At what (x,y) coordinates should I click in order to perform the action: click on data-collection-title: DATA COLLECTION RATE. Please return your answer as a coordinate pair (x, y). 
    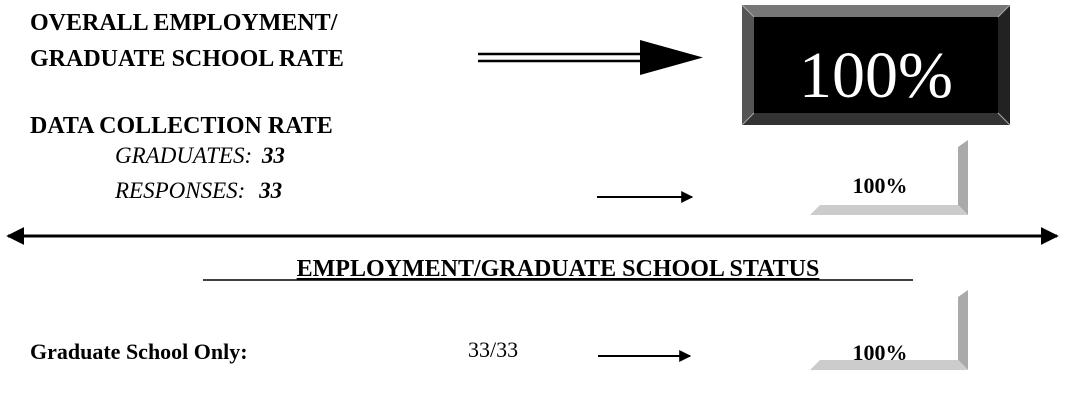
    Looking at the image, I should click on (181, 126).